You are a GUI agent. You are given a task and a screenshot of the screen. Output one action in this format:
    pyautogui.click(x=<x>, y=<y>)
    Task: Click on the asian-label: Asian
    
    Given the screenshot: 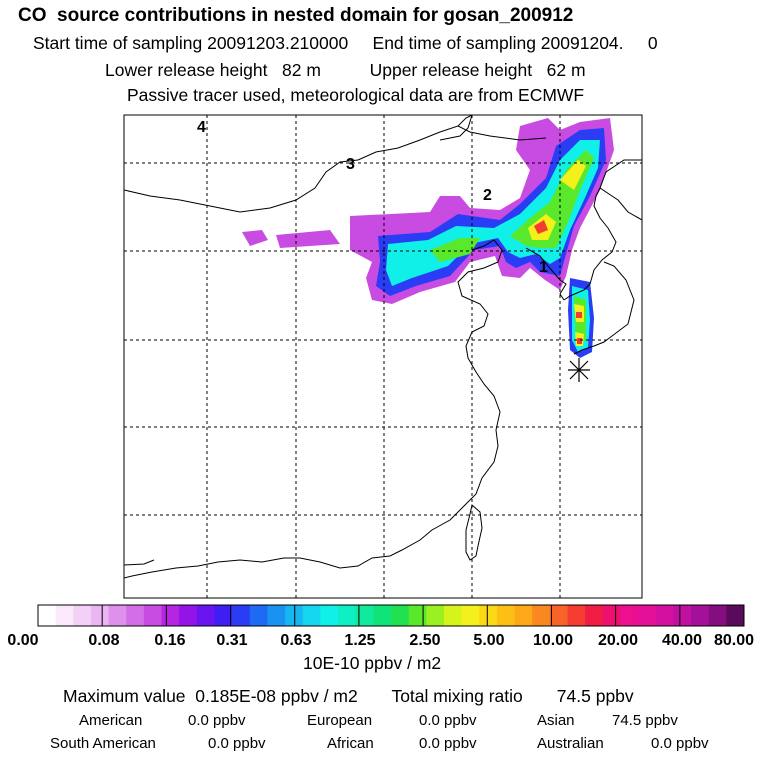 What is the action you would take?
    pyautogui.click(x=556, y=720)
    